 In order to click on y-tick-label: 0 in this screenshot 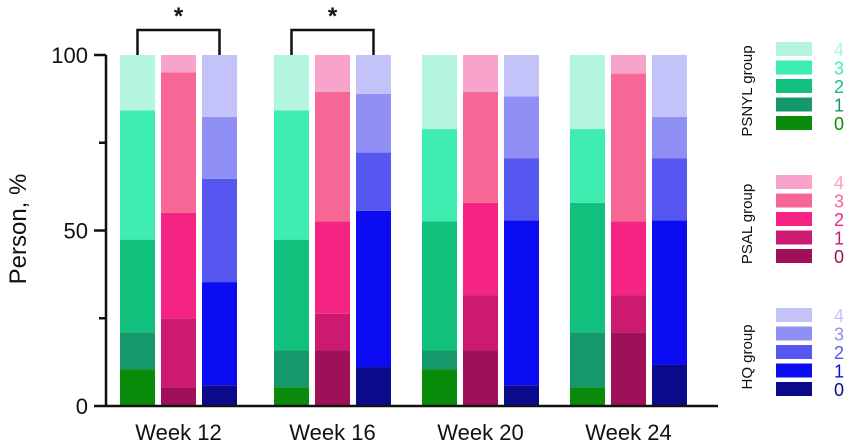, I will do `click(82, 406)`.